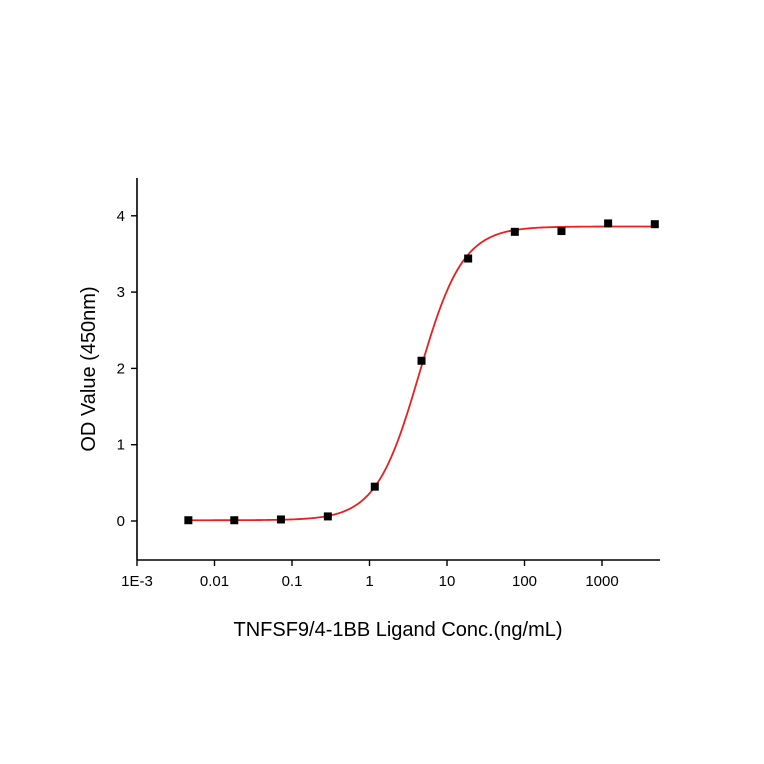  I want to click on y-tick-label: 3, so click(121, 292).